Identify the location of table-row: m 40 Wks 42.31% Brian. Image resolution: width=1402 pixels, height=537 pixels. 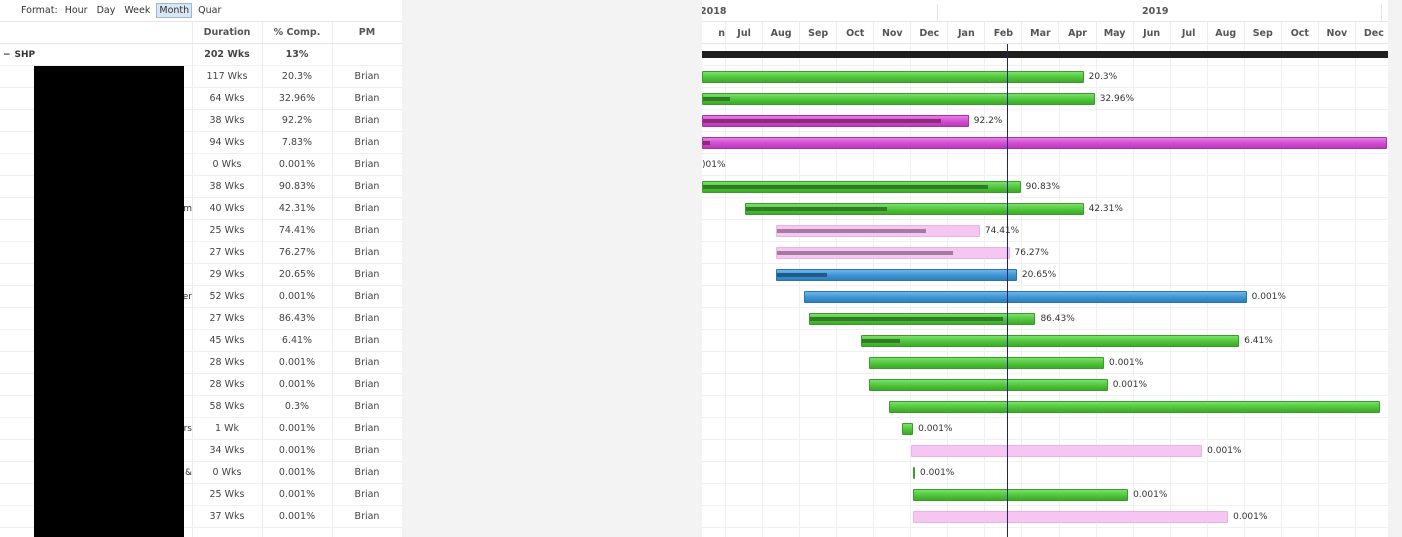
(201, 209).